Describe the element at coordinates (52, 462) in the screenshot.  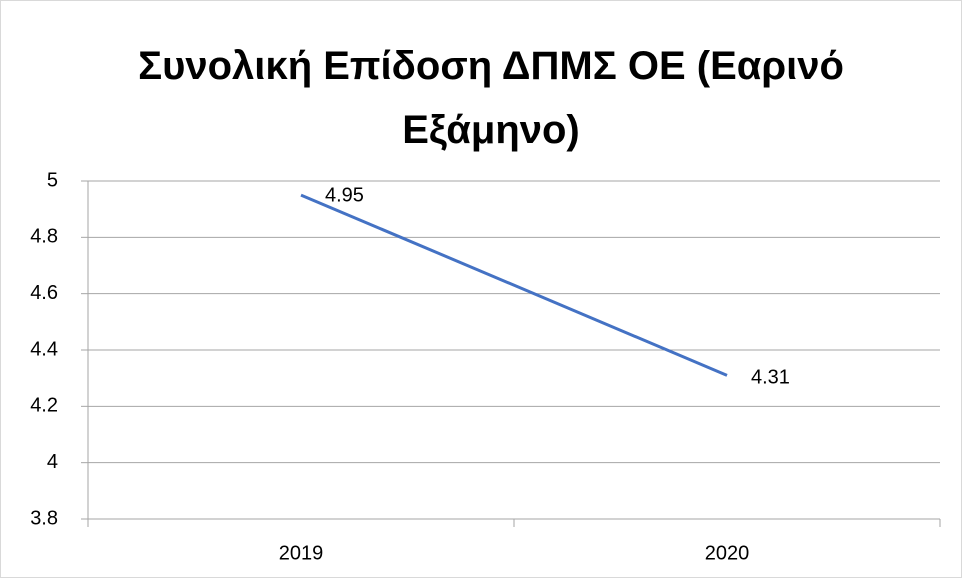
I see `y-tick-label: 4` at that location.